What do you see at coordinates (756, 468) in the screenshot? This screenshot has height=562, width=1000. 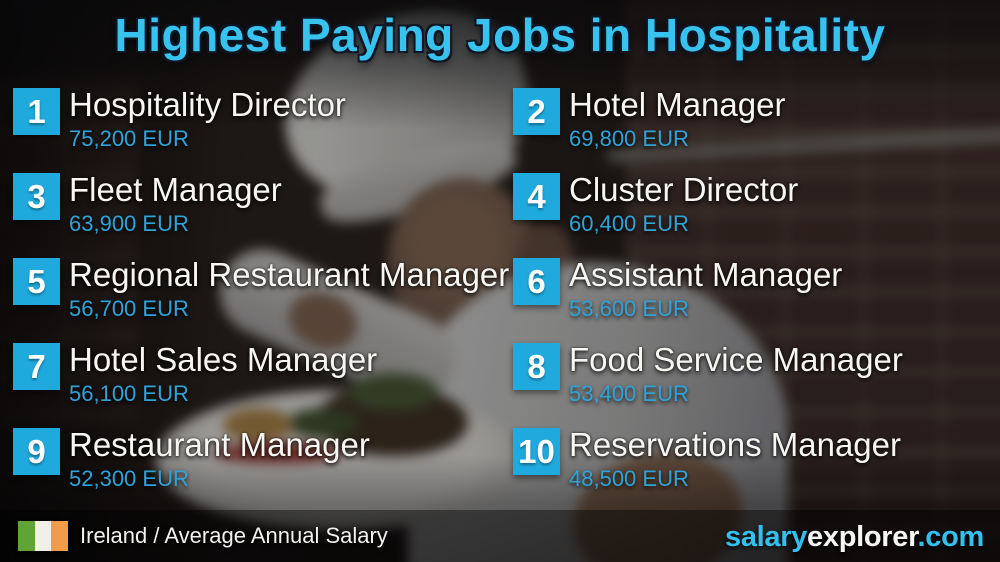 I see `job-item-10: 10 Reservations Manager 48,500 EUR` at bounding box center [756, 468].